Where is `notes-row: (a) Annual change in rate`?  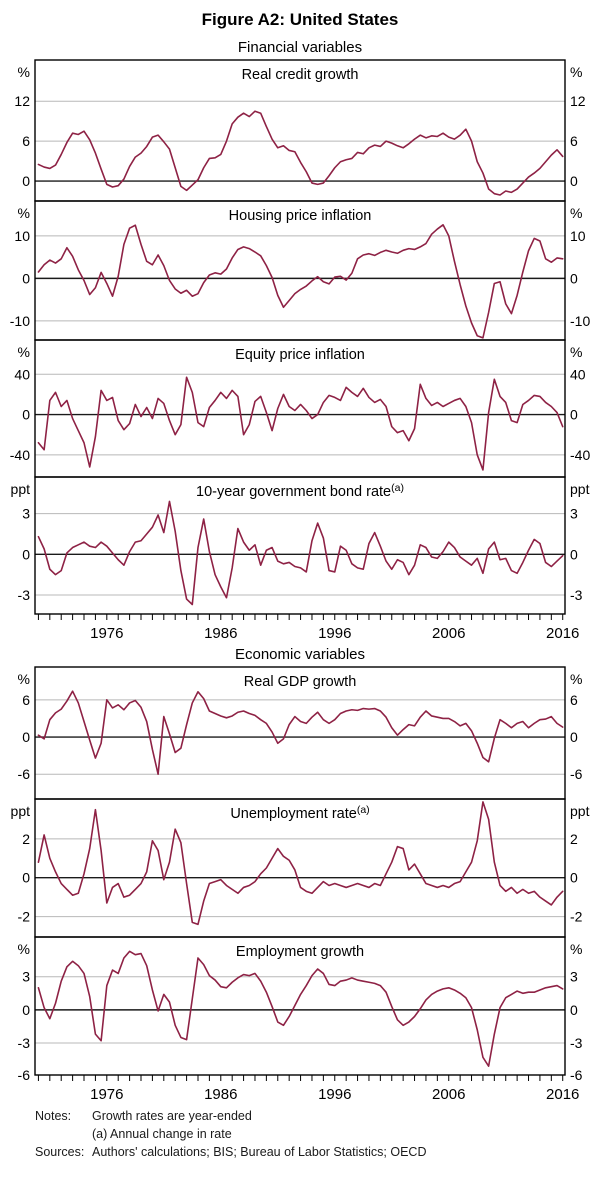
notes-row: (a) Annual change in rate is located at coordinates (317, 1135).